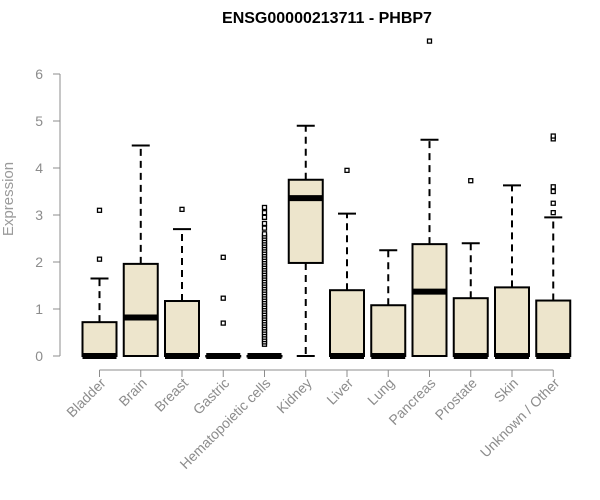 The image size is (600, 500). I want to click on y-tick-label: 5, so click(39, 121).